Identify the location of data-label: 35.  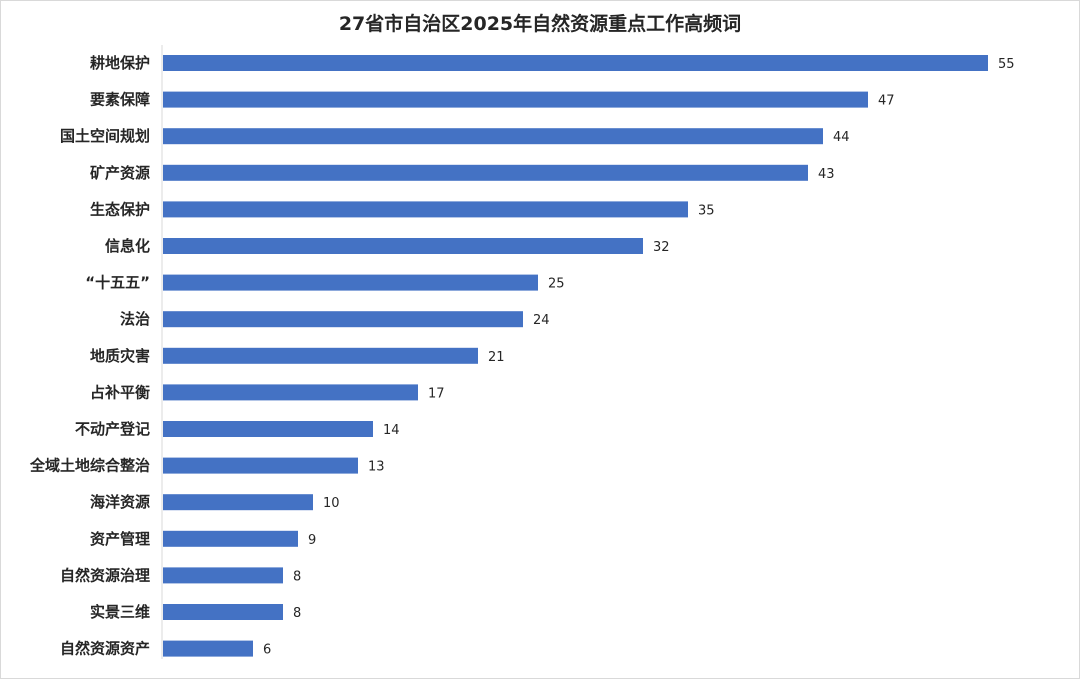
(706, 210).